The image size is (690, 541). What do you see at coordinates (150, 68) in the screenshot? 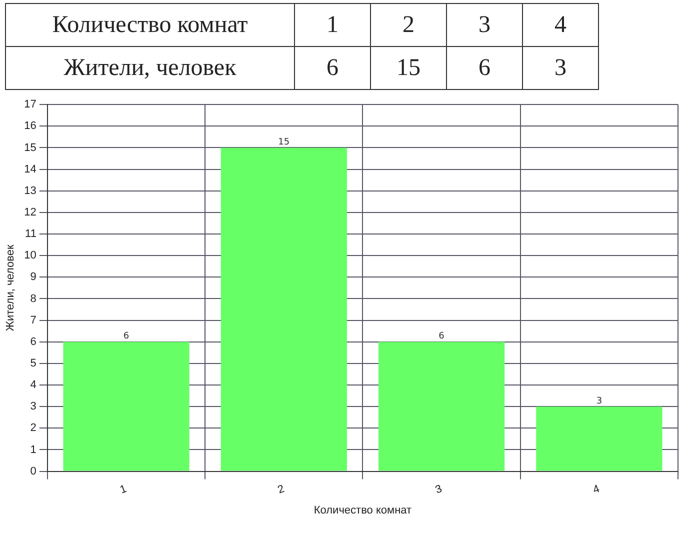
I see `y-axis-title: Жители, человек` at bounding box center [150, 68].